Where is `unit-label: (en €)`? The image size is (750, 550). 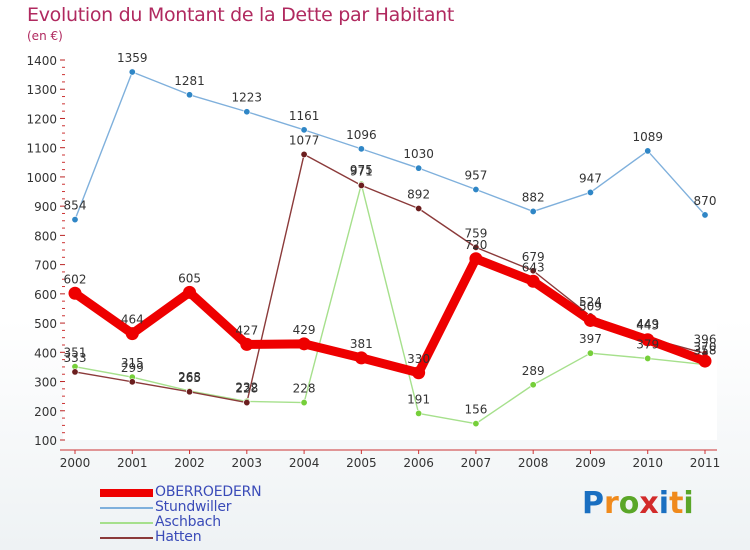
unit-label: (en €) is located at coordinates (45, 36).